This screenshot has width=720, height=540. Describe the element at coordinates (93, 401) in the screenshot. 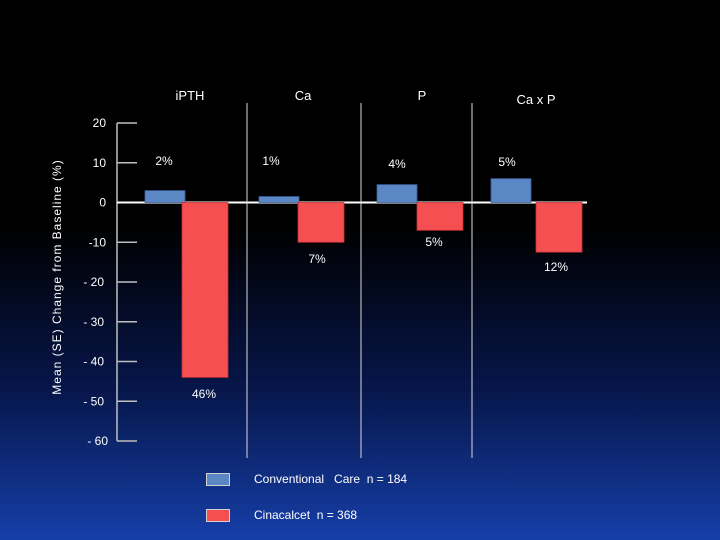

I see `y-tick-label: - 50` at that location.